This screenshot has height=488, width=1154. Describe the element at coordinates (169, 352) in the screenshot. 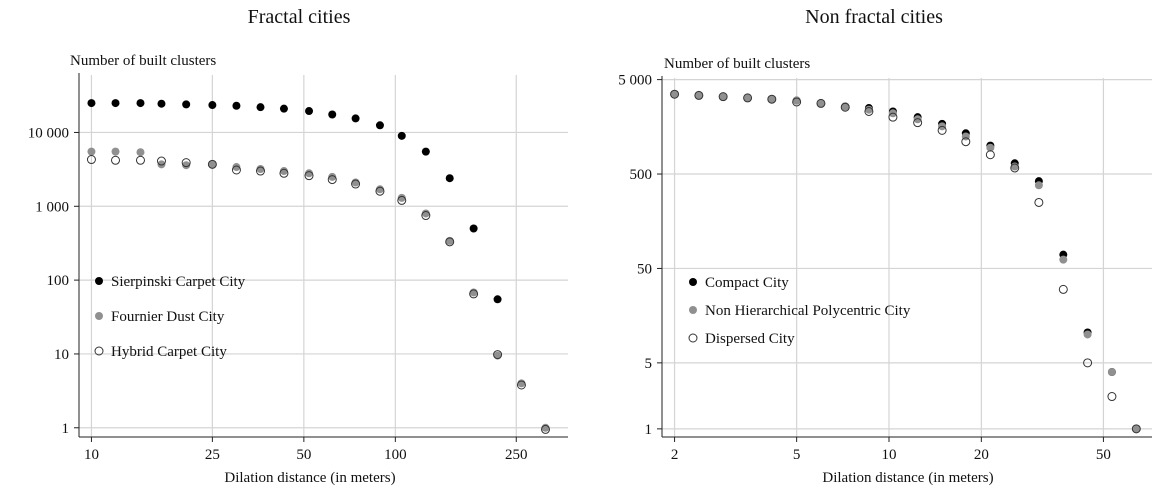

I see `legend-label: Hybrid Carpet City` at that location.